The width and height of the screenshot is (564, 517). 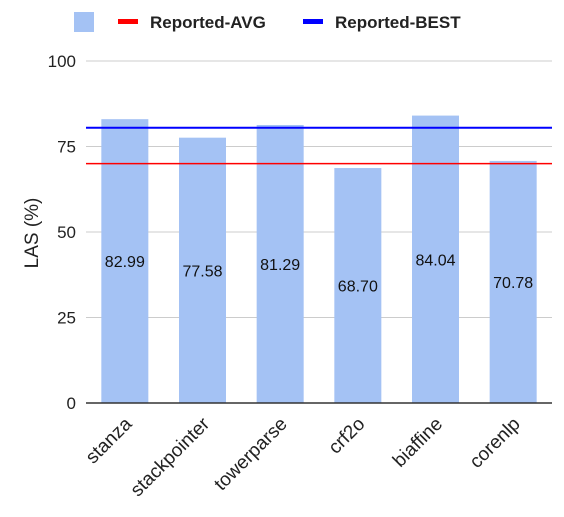 What do you see at coordinates (171, 457) in the screenshot?
I see `x-tick-label-stackpointer: stackpointer` at bounding box center [171, 457].